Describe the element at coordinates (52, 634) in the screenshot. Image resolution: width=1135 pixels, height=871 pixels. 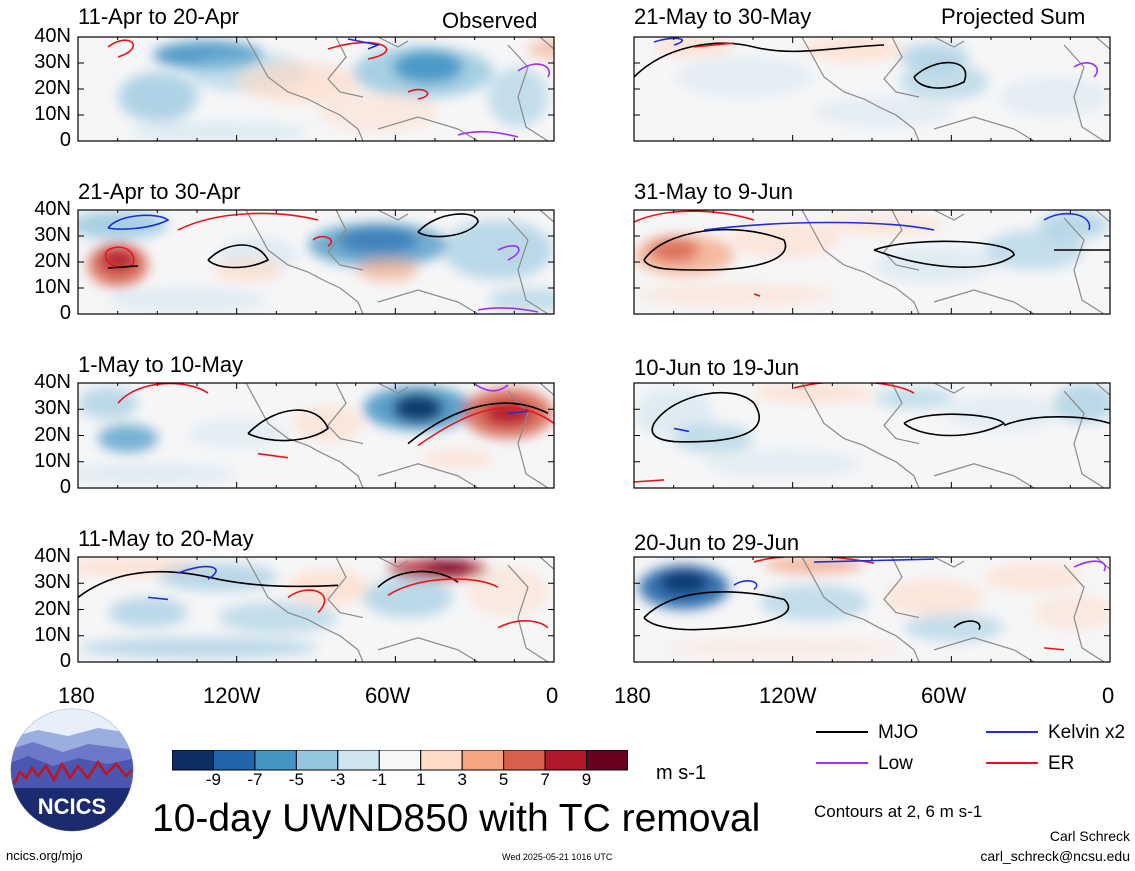
I see `y-tick-label: 10N` at that location.